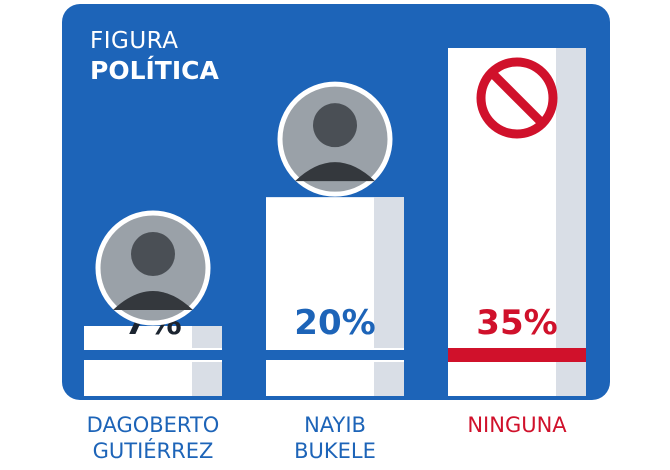 The image size is (670, 470). Describe the element at coordinates (335, 425) in the screenshot. I see `category-label-line: NAYIB` at that location.